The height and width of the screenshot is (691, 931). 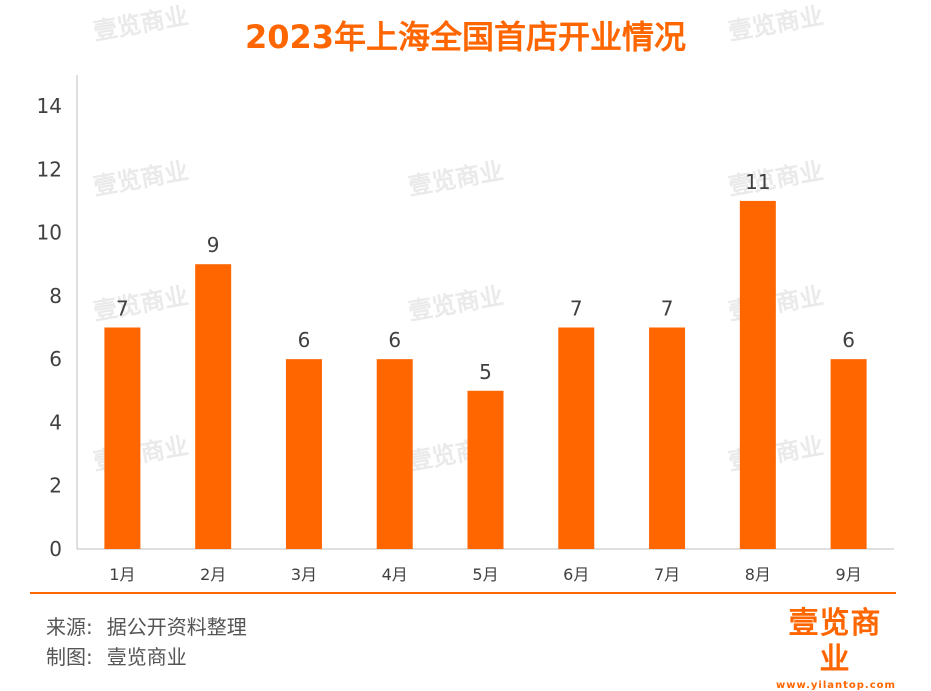 What do you see at coordinates (49, 169) in the screenshot?
I see `y-tick-label: 12` at bounding box center [49, 169].